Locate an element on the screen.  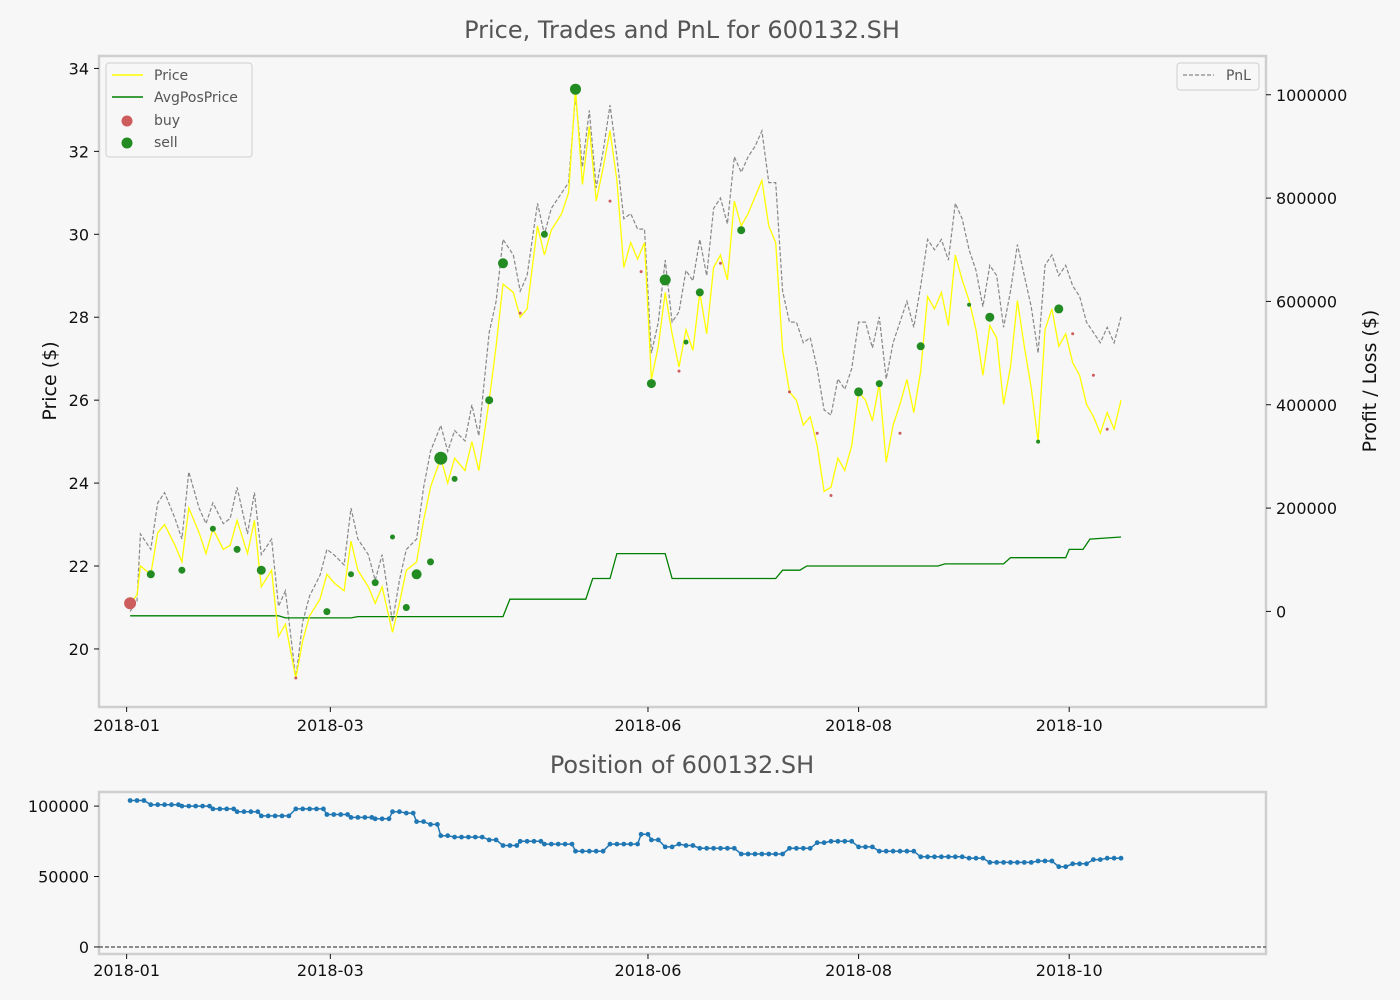
y2-tick-label-2: 400000 is located at coordinates (1306, 405).